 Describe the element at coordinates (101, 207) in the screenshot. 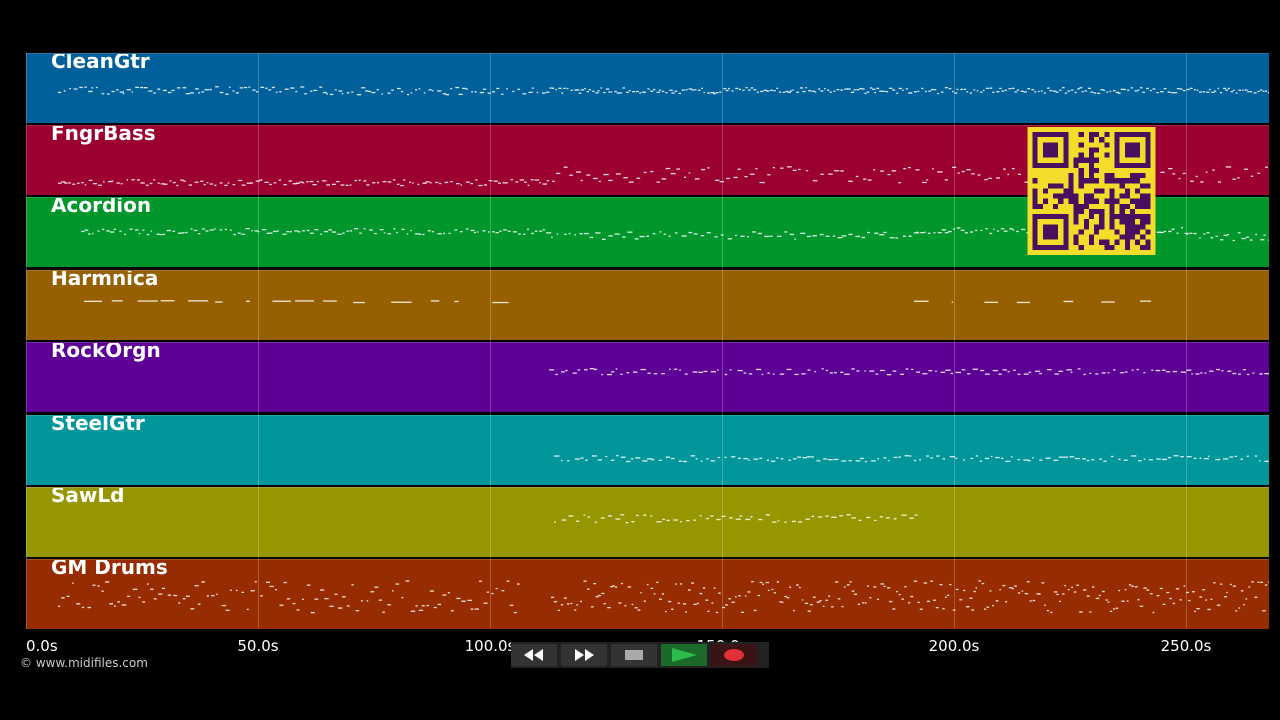

I see `track-name: Acordion` at that location.